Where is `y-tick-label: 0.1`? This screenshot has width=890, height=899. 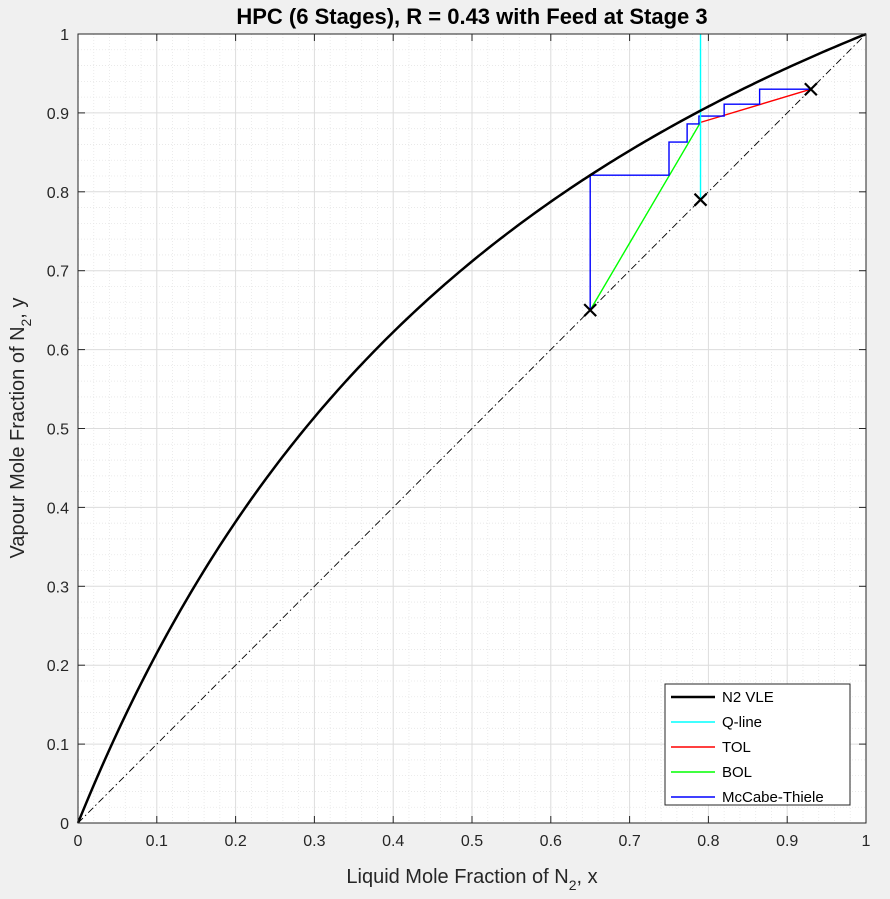 y-tick-label: 0.1 is located at coordinates (58, 745).